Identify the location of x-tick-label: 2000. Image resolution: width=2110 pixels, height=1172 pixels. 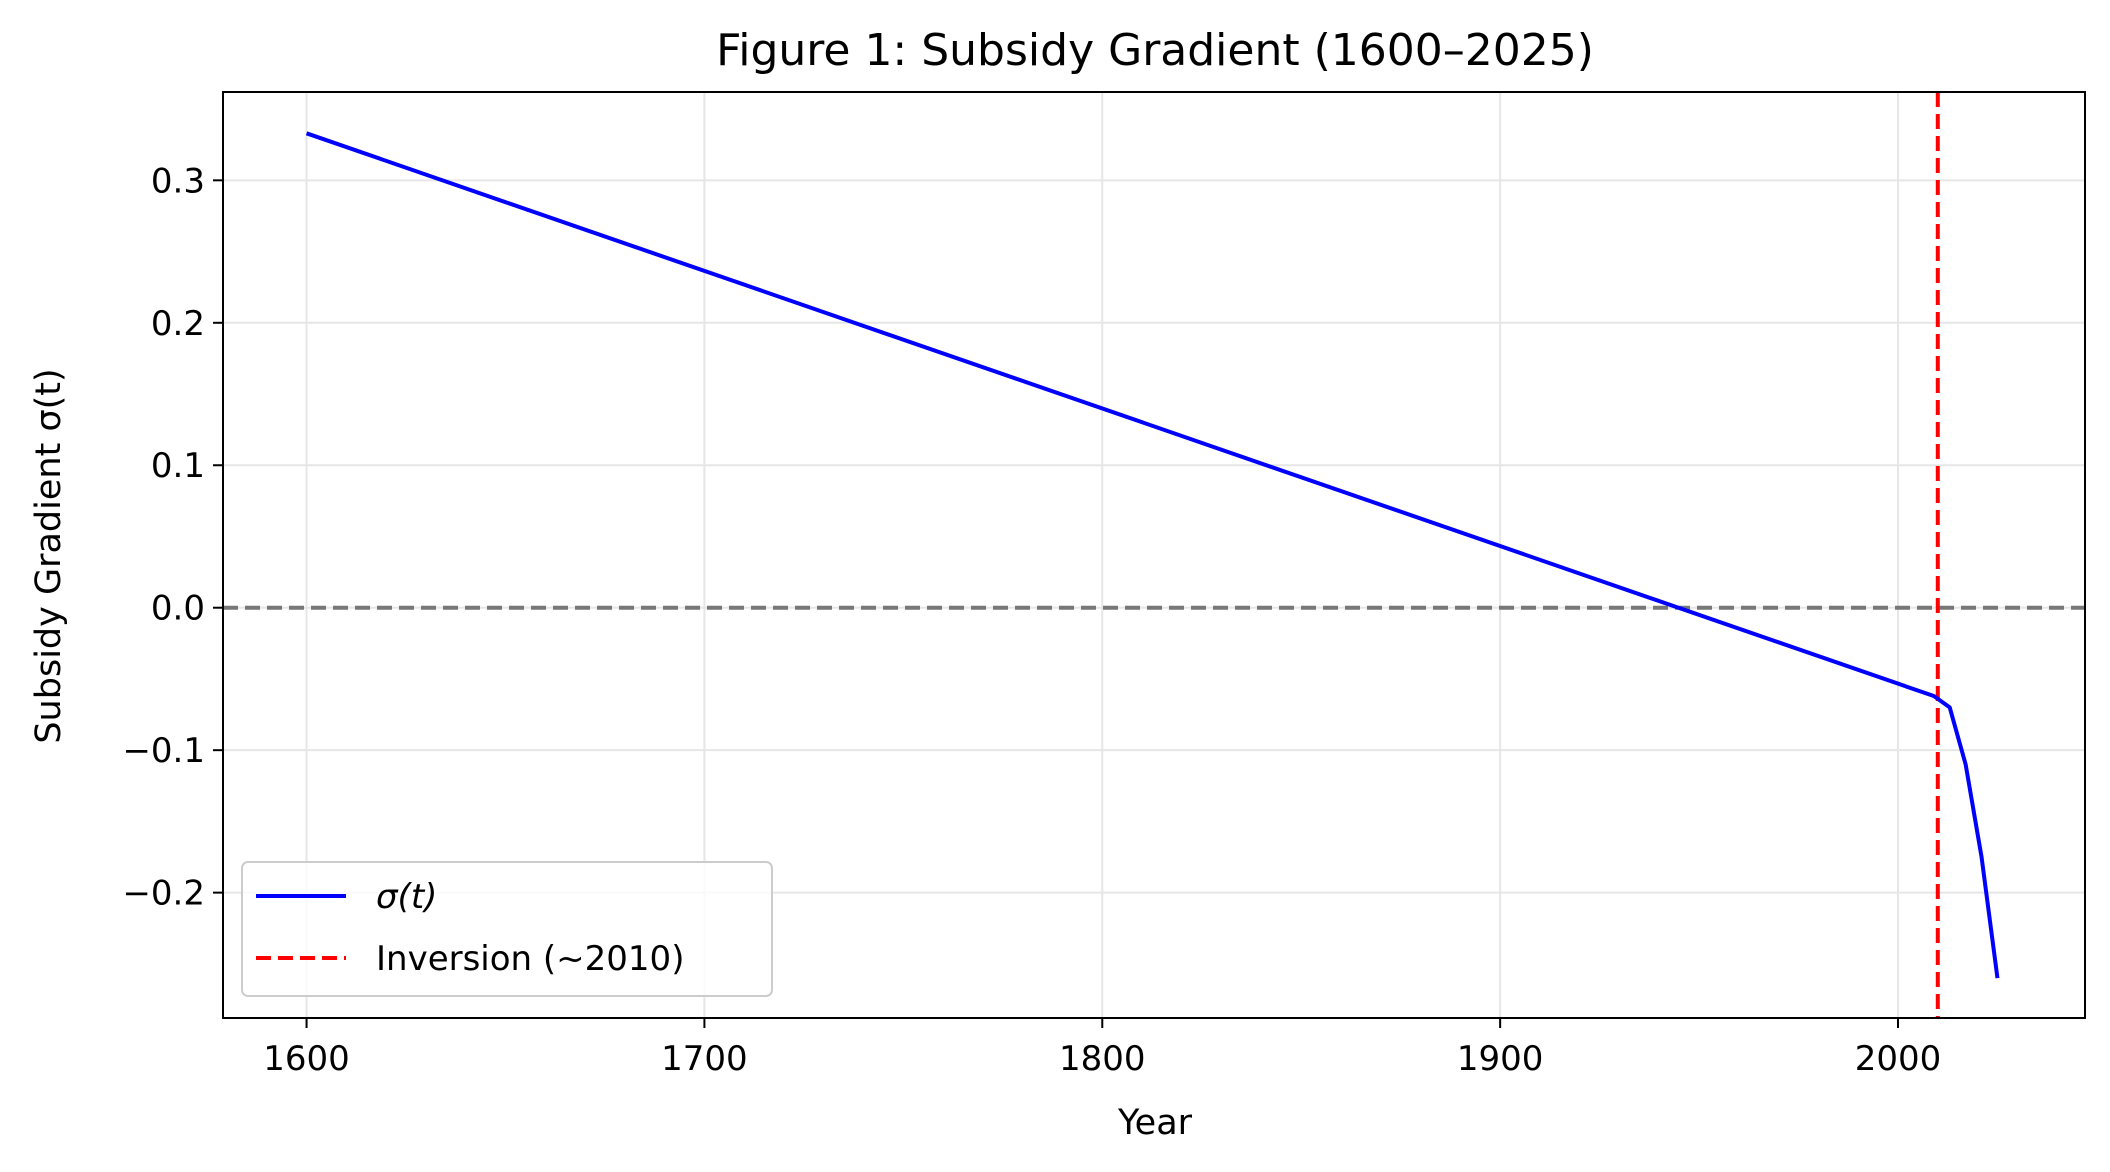
(1898, 1059).